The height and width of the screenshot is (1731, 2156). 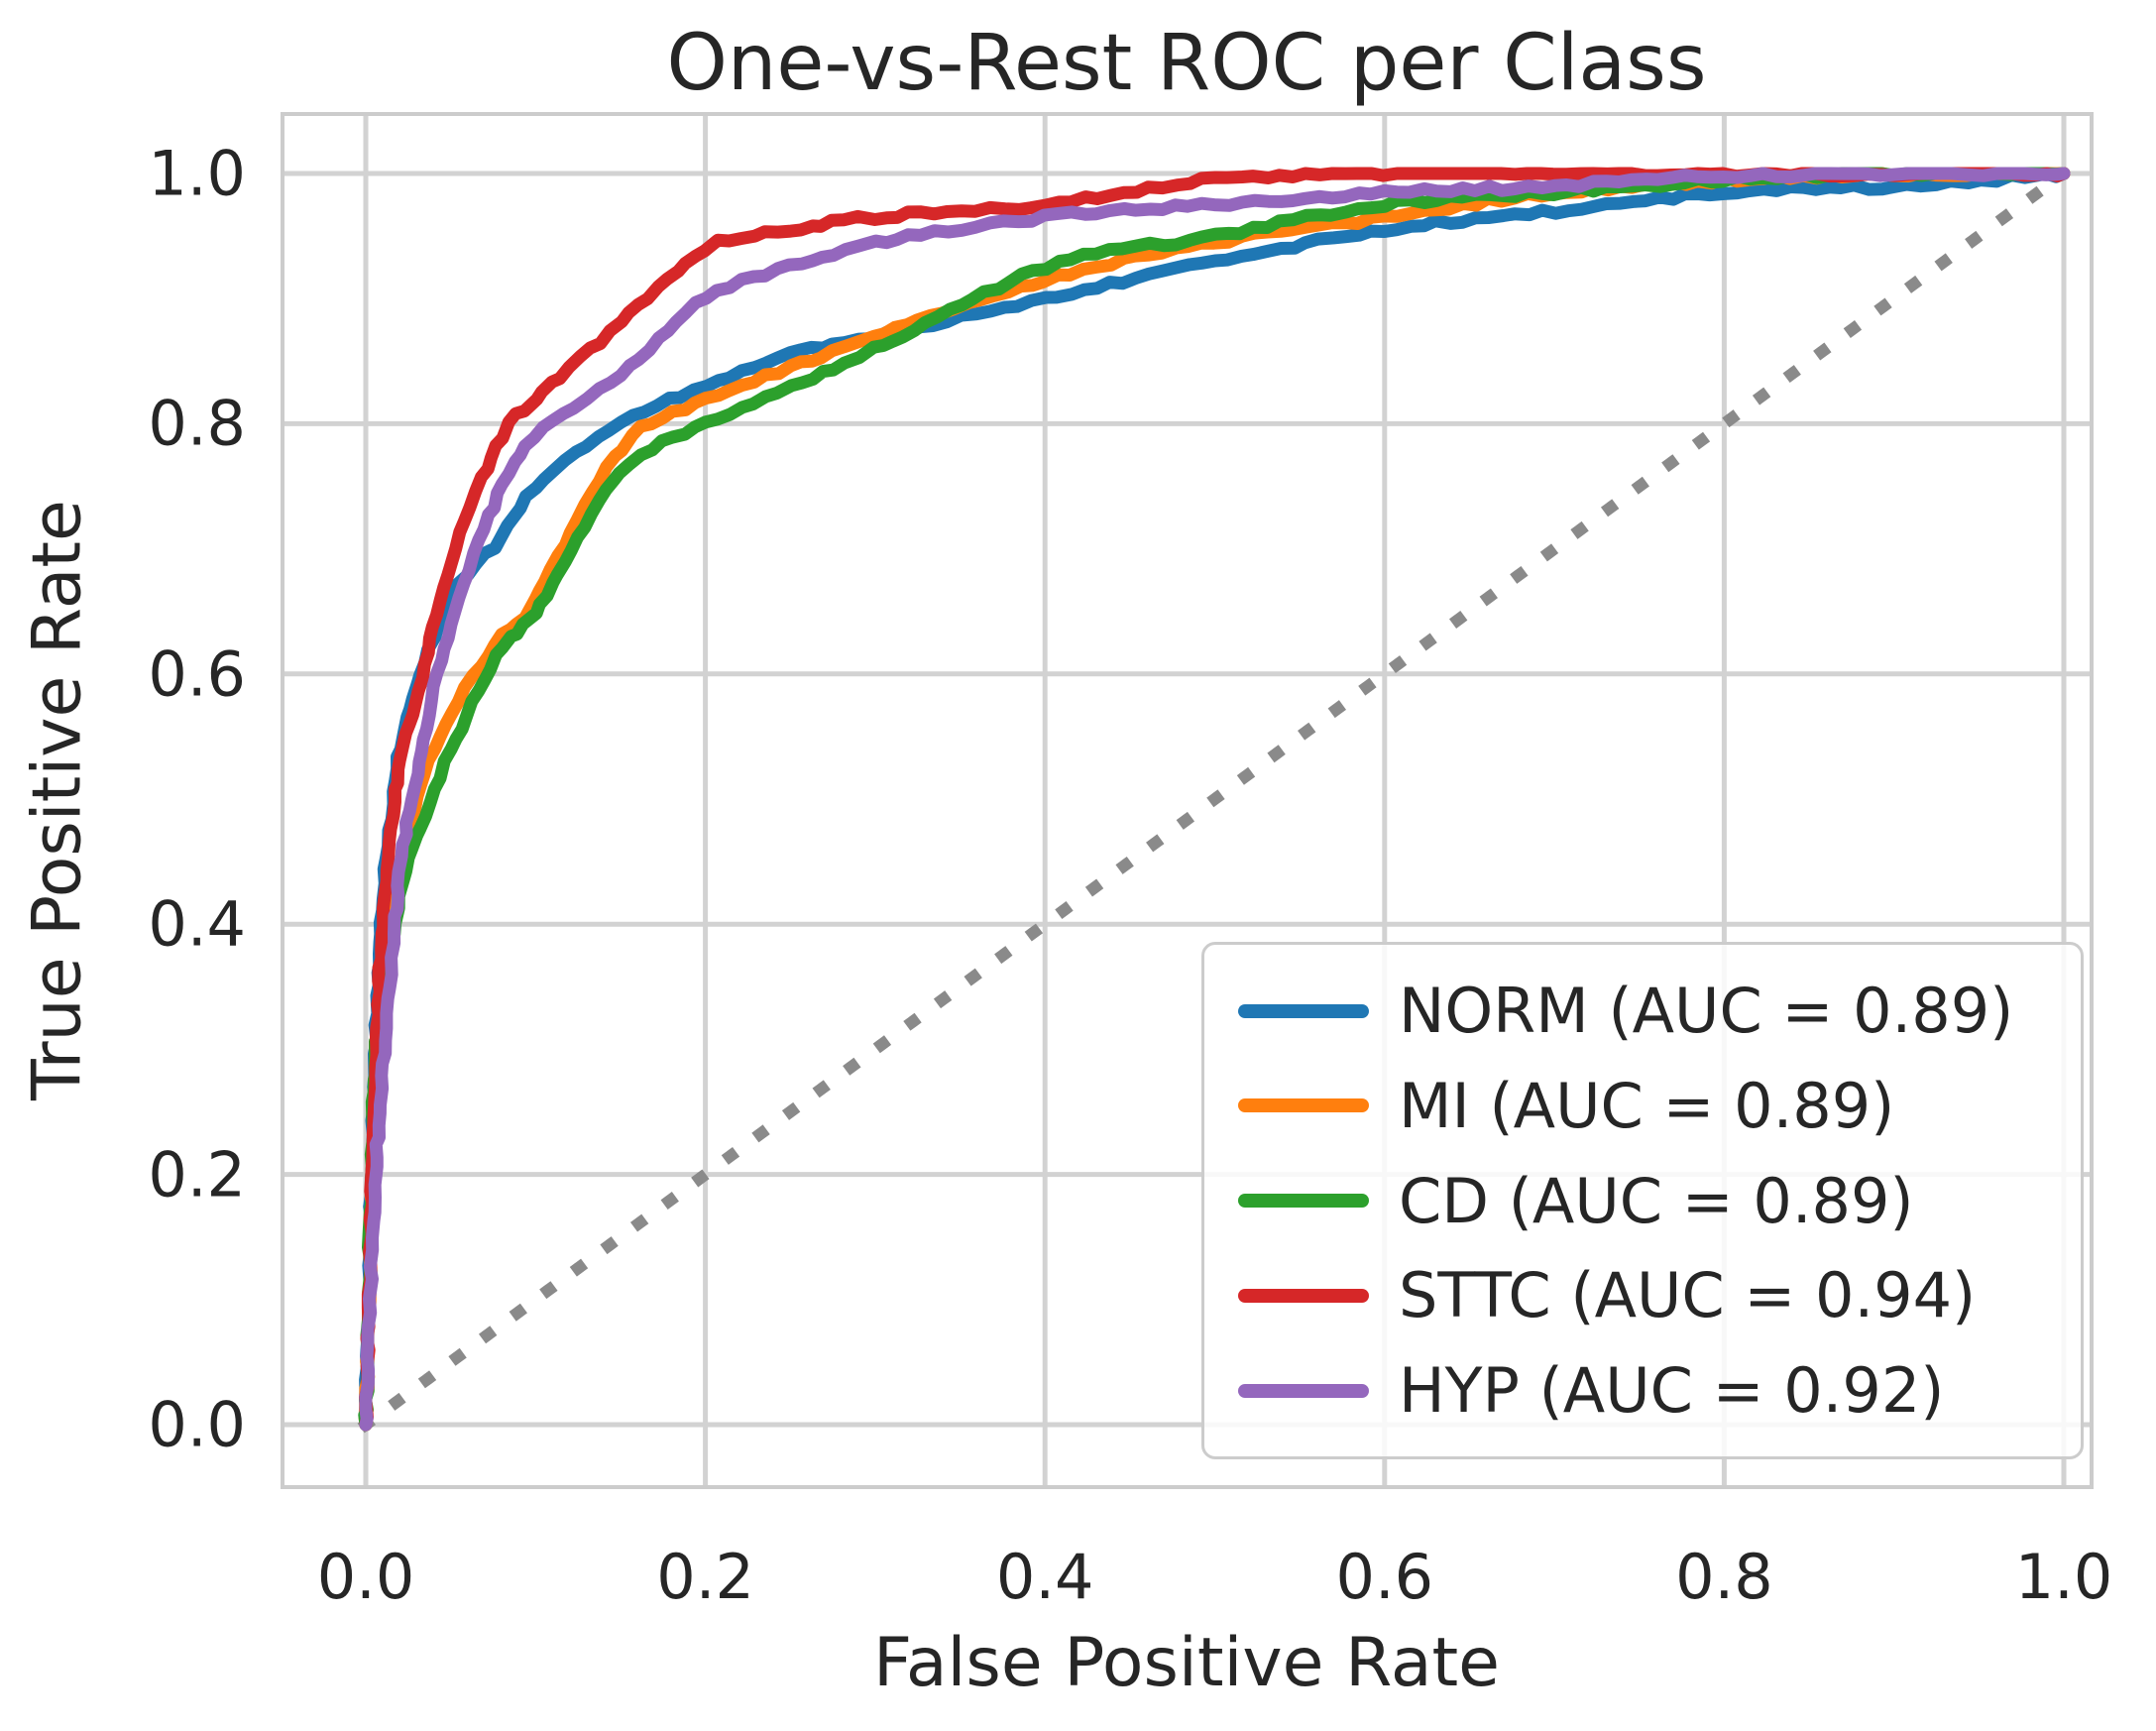 What do you see at coordinates (197, 674) in the screenshot?
I see `y-tick-label-0.6: 0.6` at bounding box center [197, 674].